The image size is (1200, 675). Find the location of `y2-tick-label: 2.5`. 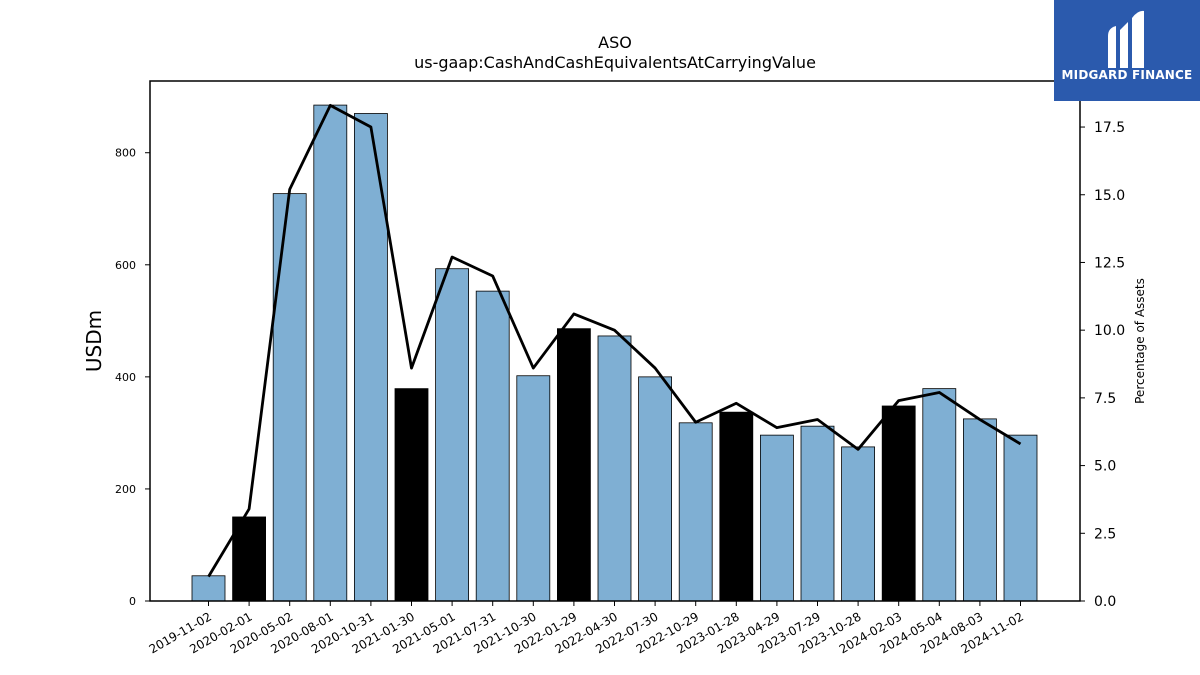

y2-tick-label: 2.5 is located at coordinates (1105, 534).